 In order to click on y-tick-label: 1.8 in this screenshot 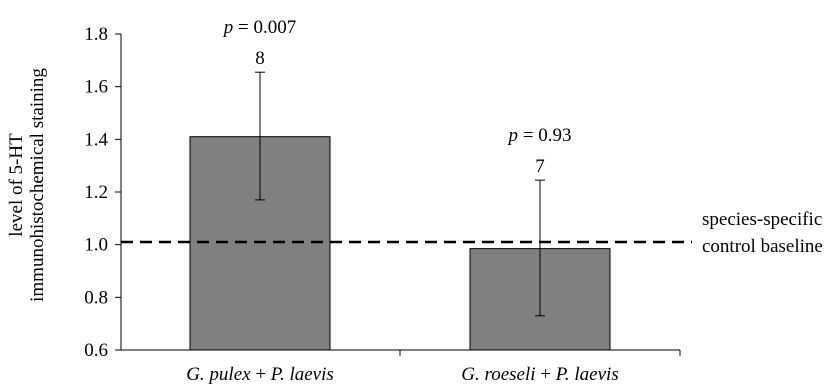, I will do `click(96, 34)`.